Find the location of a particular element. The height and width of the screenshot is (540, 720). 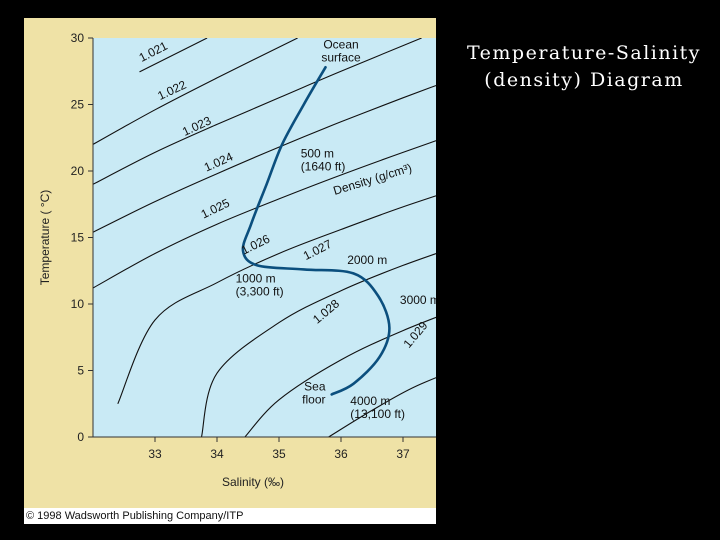

annotation-m2000: 2000 m is located at coordinates (367, 260).